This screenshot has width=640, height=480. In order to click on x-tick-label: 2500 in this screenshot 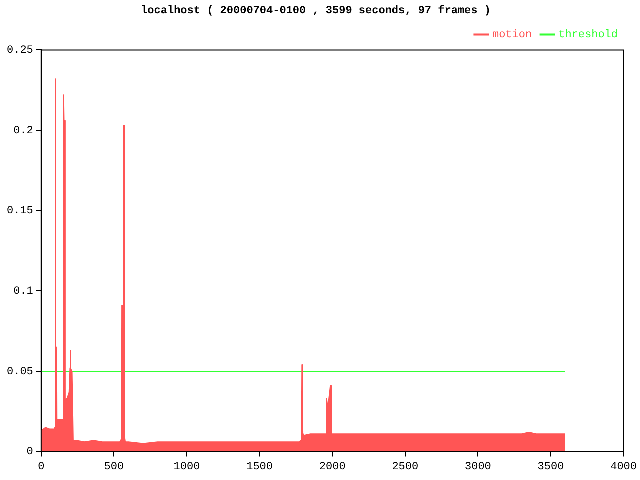, I will do `click(405, 467)`.